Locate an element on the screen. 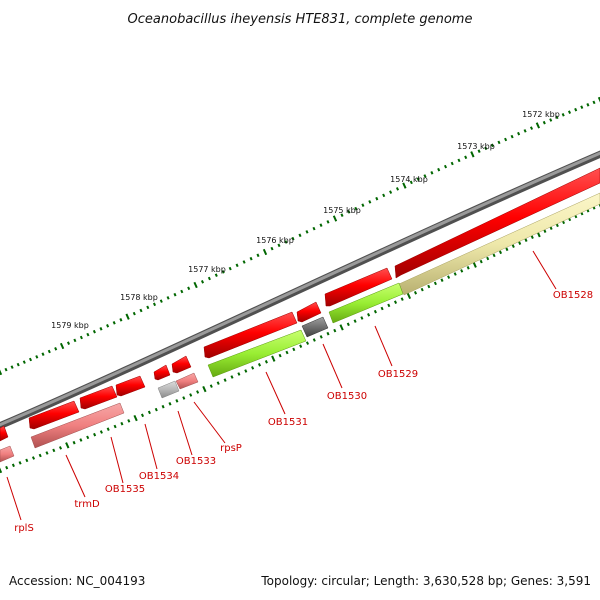  gene-label-ob1531: OB1531 is located at coordinates (288, 422).